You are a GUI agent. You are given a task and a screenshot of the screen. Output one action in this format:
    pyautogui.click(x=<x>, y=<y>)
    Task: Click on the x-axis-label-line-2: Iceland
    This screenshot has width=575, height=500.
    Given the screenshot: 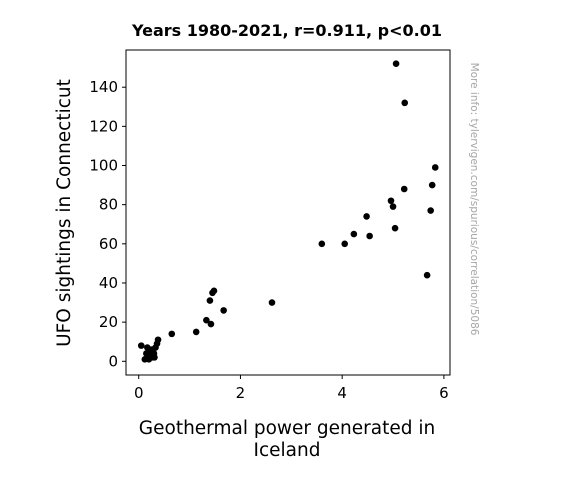 What is the action you would take?
    pyautogui.click(x=287, y=450)
    